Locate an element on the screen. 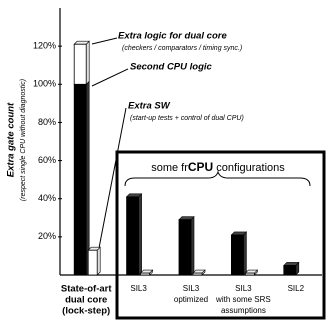 Image resolution: width=329 pixels, height=331 pixels. y-axis-label: Extra gate count is located at coordinates (11, 139).